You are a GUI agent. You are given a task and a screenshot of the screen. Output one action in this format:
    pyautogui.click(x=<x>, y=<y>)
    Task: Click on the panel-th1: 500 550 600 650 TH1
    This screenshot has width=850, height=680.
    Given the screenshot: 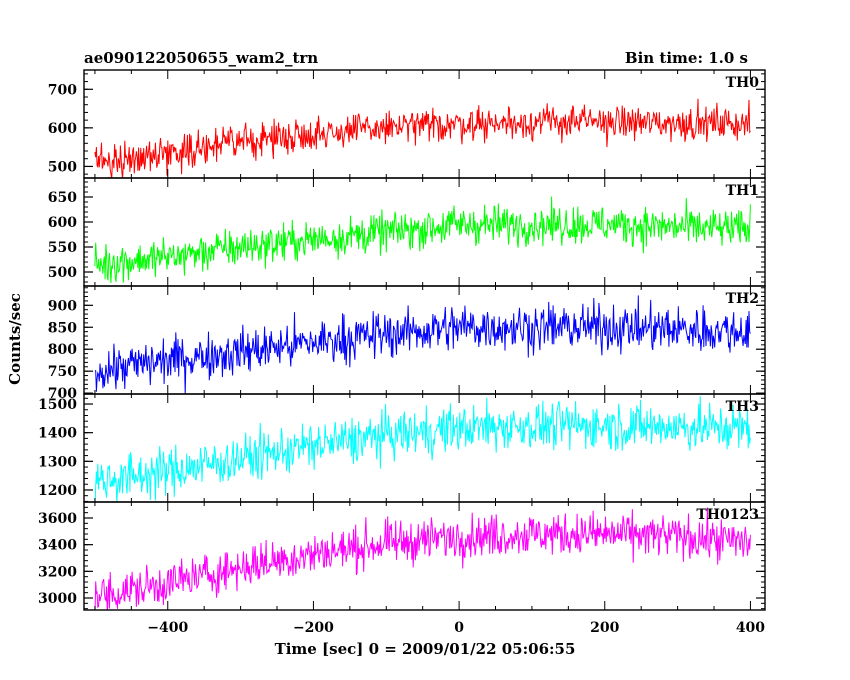 What is the action you would take?
    pyautogui.click(x=407, y=232)
    